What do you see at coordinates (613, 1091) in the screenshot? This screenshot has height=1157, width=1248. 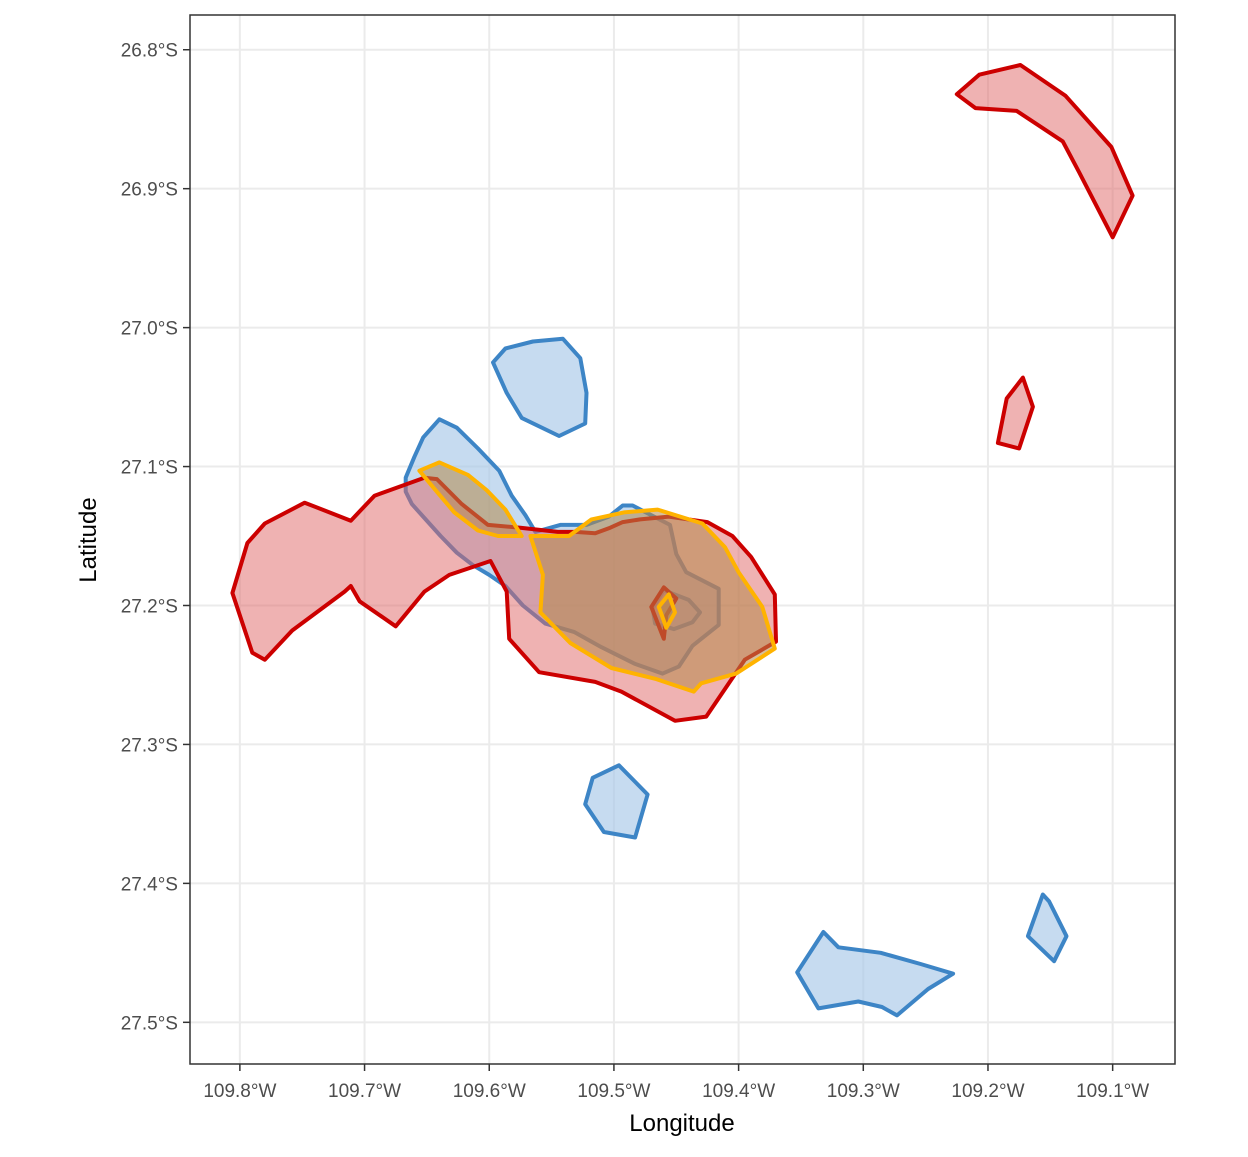 I see `x-tick-label: 109.5°W` at bounding box center [613, 1091].